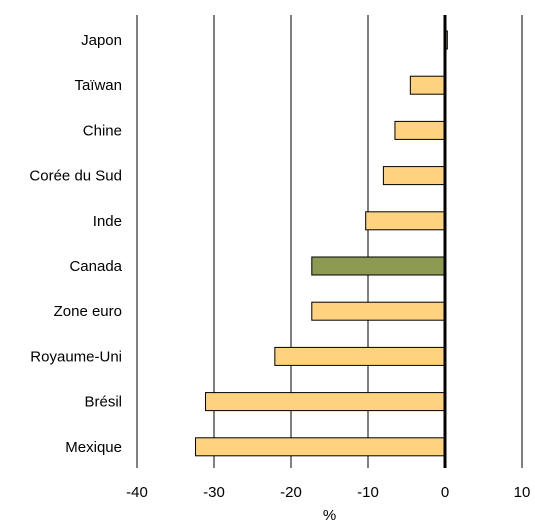 The image size is (535, 525). I want to click on category-label-1: Taïwan, so click(98, 85).